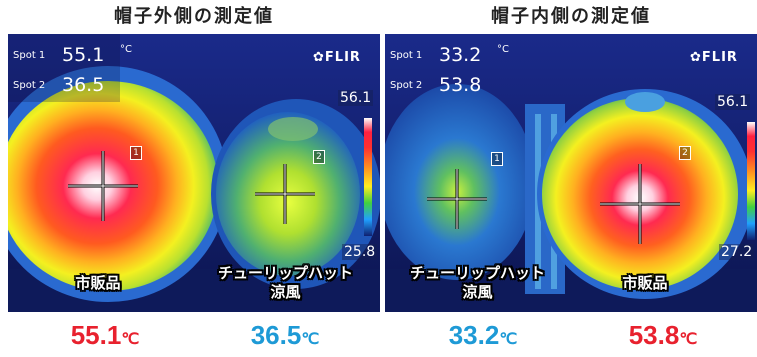  I want to click on spot1-value: 55.1, so click(83, 55).